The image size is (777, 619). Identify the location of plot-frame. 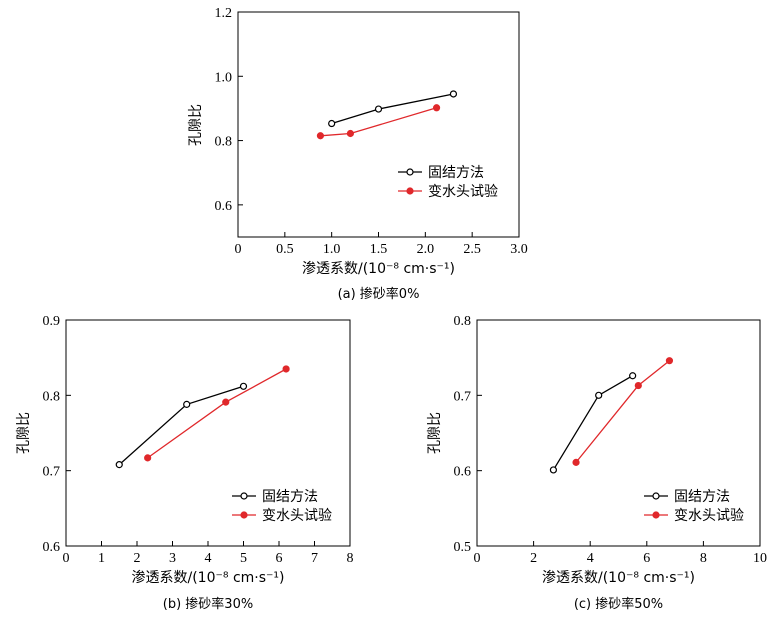
(618, 433).